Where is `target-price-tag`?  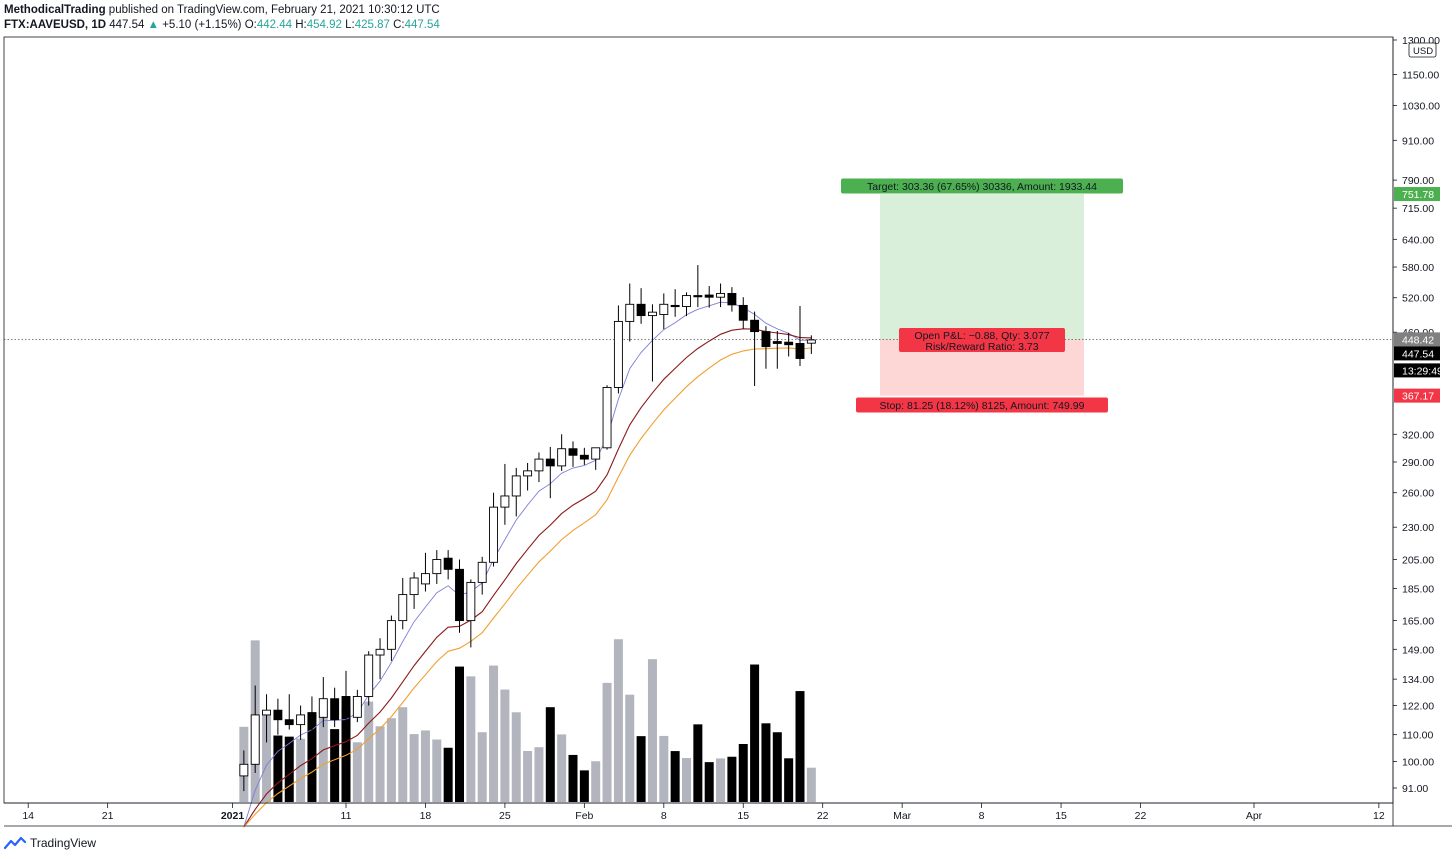
target-price-tag is located at coordinates (1417, 194).